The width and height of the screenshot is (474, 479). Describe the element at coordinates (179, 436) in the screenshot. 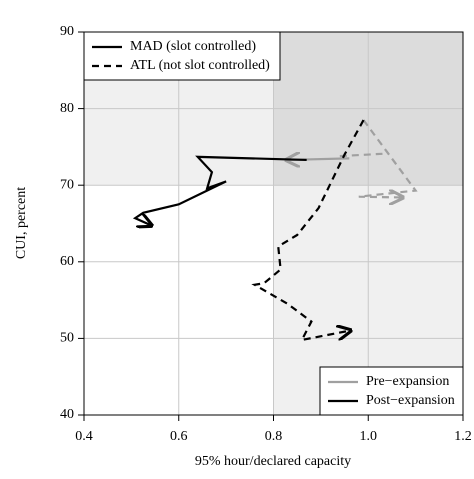

I see `x-tick-label: 0.6` at that location.